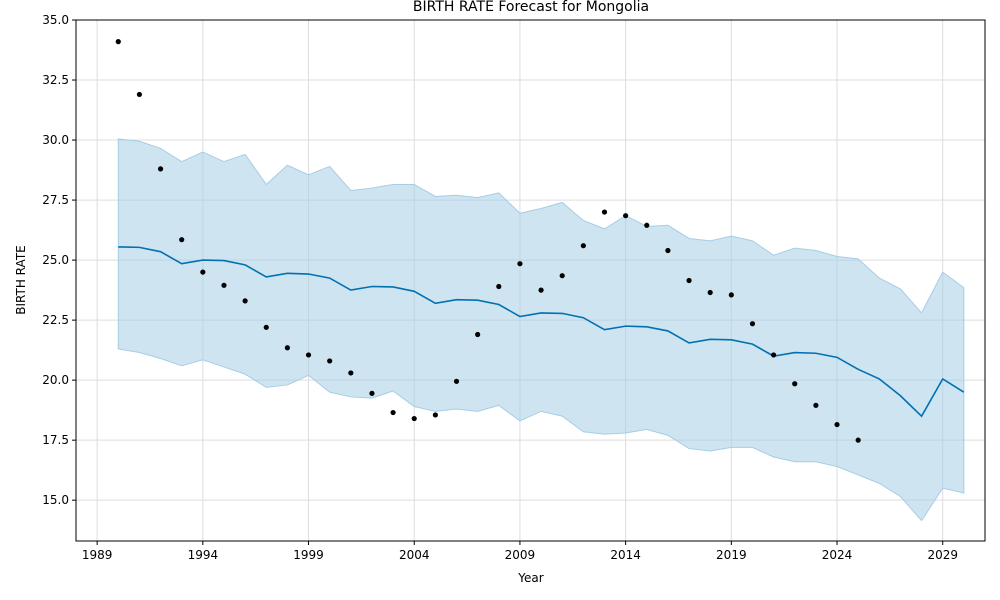  I want to click on x-tick-label: 2004, so click(414, 555).